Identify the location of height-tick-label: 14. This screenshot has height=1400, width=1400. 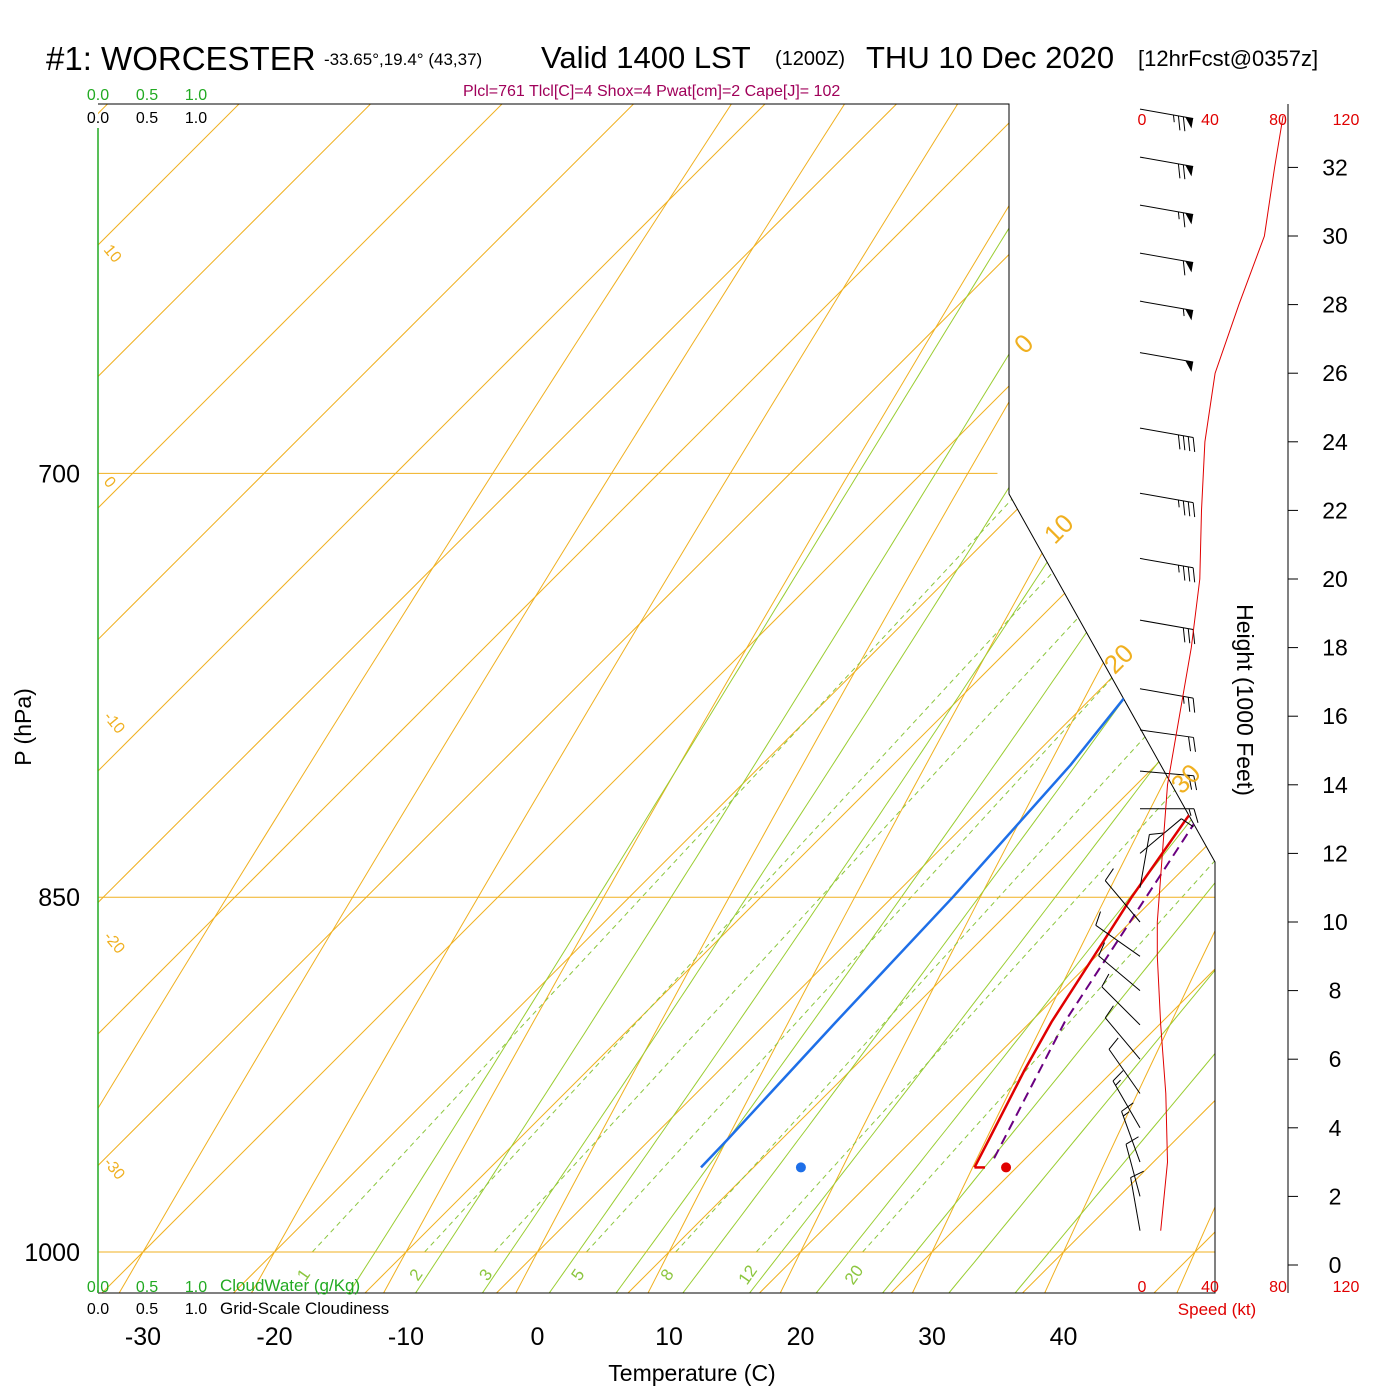
(1335, 785).